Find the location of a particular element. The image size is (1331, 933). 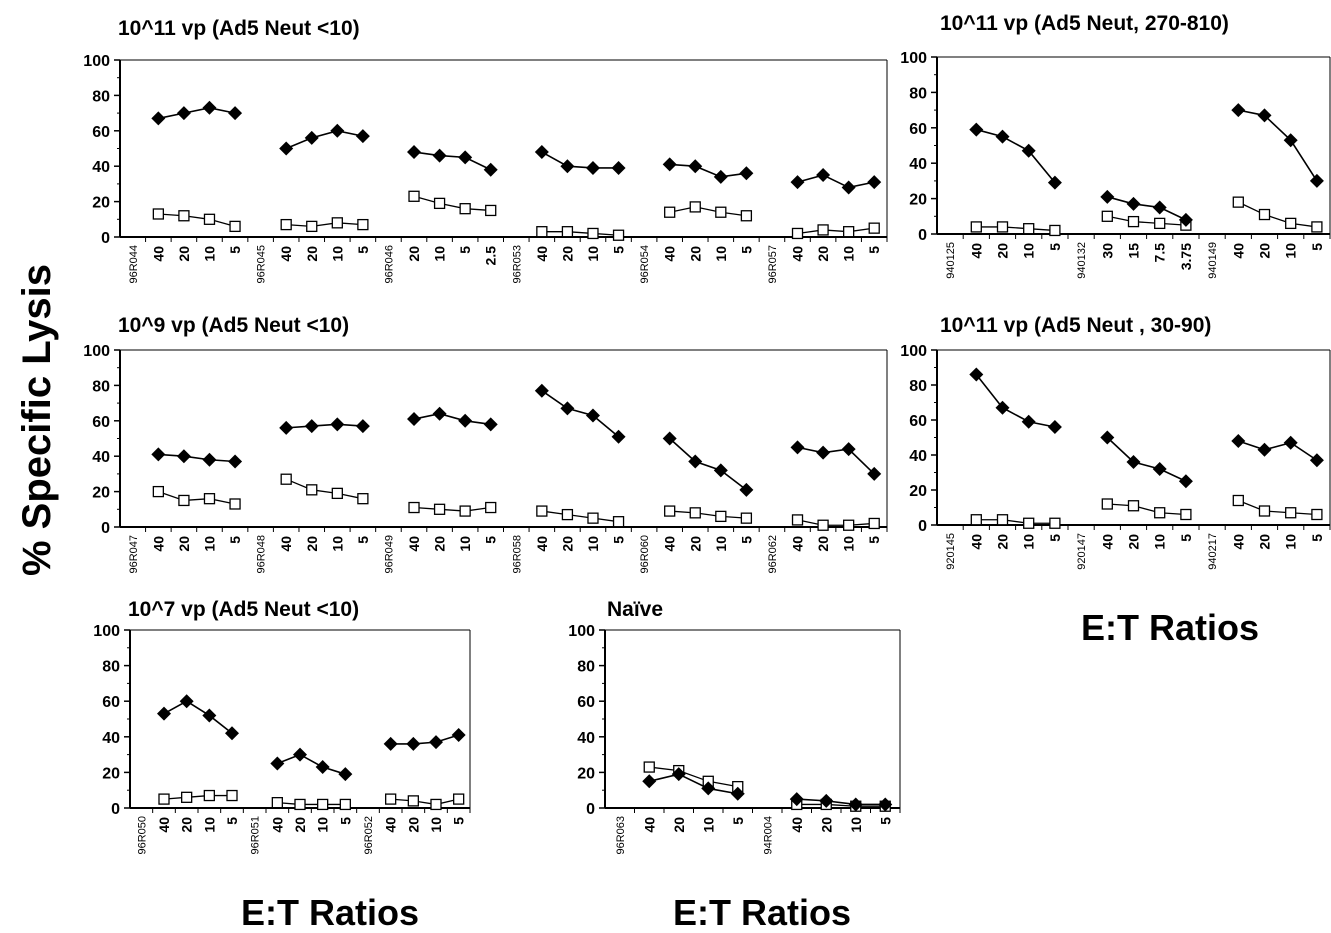

group-96R057: 96R057 40 20 10 5 is located at coordinates (827, 226).